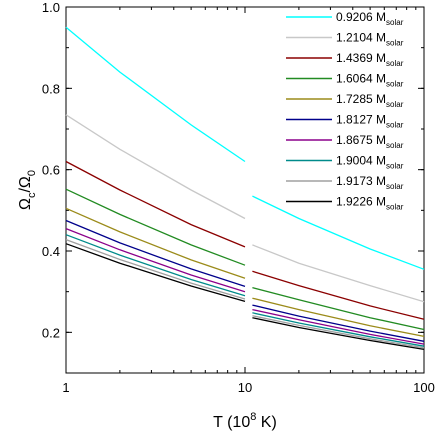 The image size is (436, 436). What do you see at coordinates (27, 190) in the screenshot?
I see `y-axis-title: Ωc/Ω0` at bounding box center [27, 190].